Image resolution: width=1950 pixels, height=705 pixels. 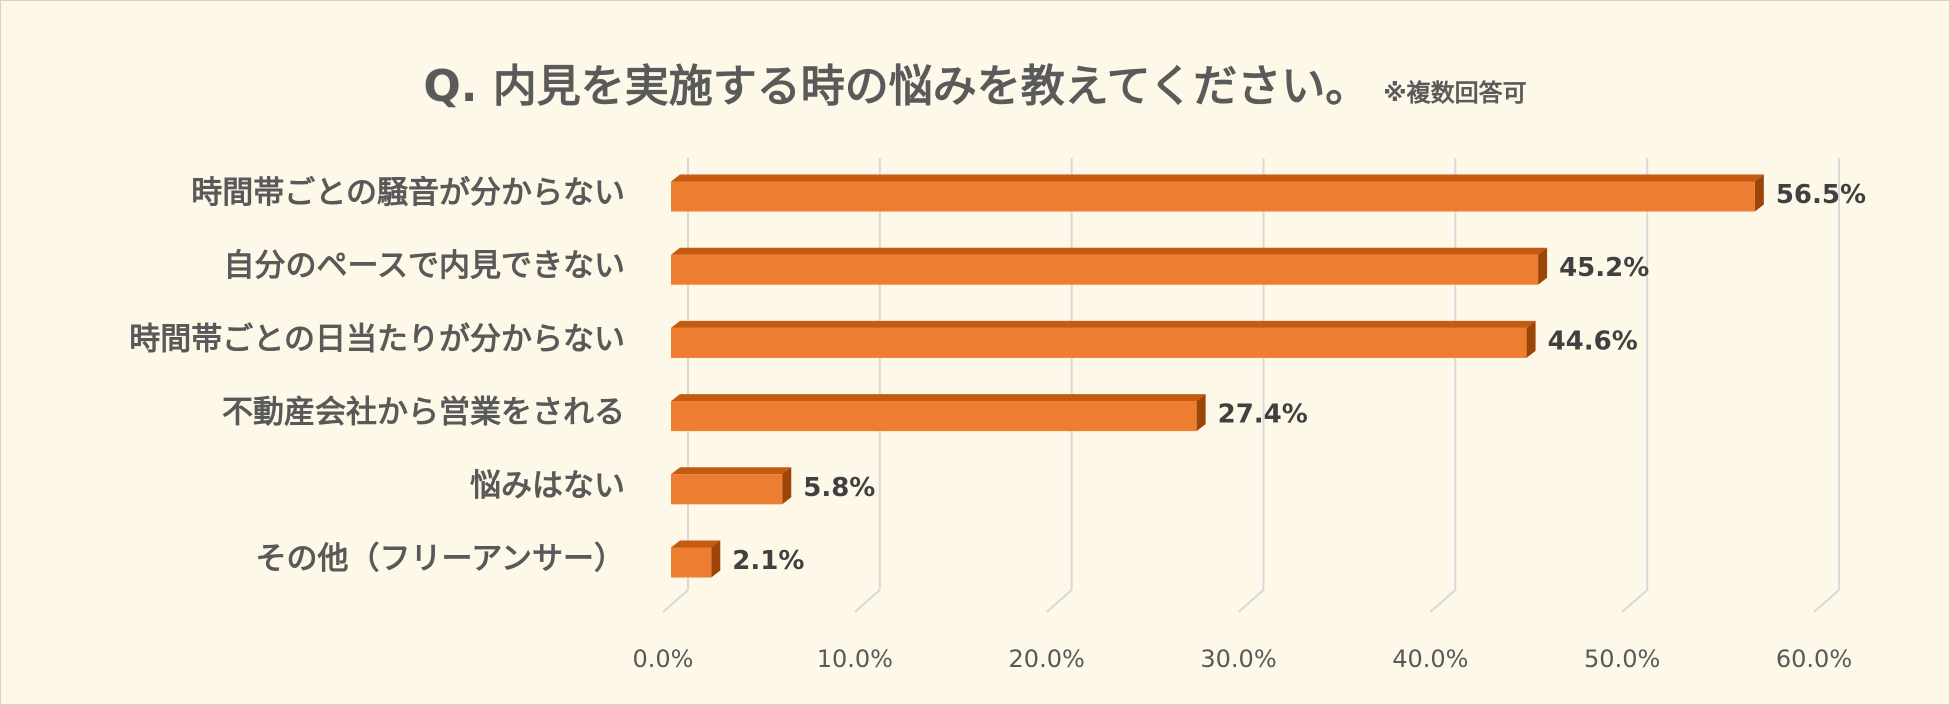 What do you see at coordinates (1047, 659) in the screenshot?
I see `x-tick-label: 20.0%` at bounding box center [1047, 659].